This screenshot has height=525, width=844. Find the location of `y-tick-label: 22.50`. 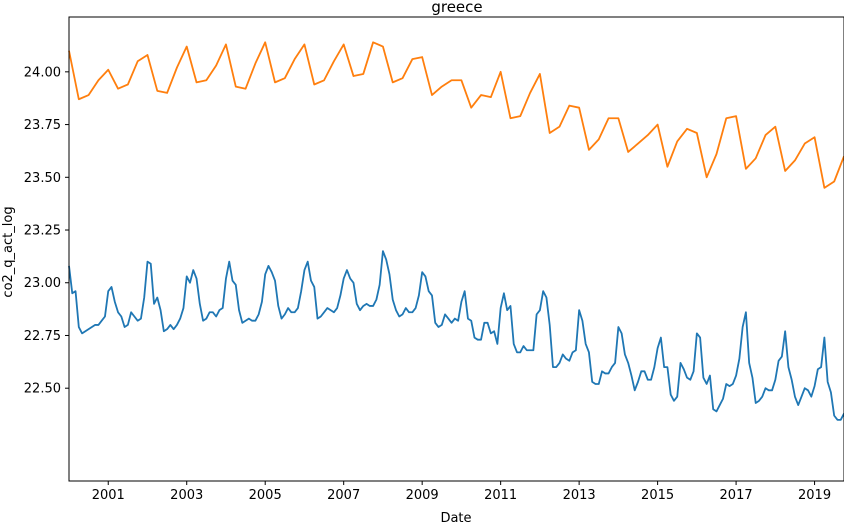

y-tick-label: 22.50 is located at coordinates (42, 389).